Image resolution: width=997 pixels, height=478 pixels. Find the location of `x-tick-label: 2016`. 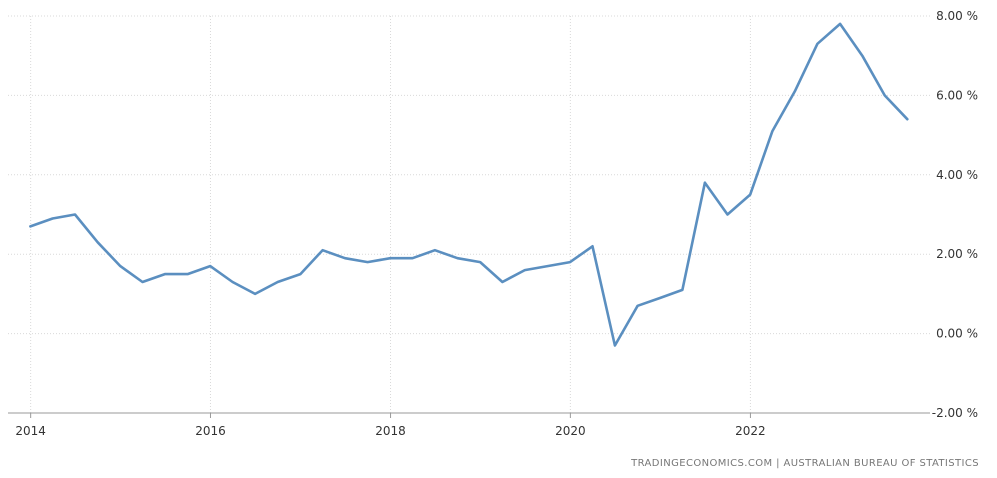

x-tick-label: 2016 is located at coordinates (210, 431).